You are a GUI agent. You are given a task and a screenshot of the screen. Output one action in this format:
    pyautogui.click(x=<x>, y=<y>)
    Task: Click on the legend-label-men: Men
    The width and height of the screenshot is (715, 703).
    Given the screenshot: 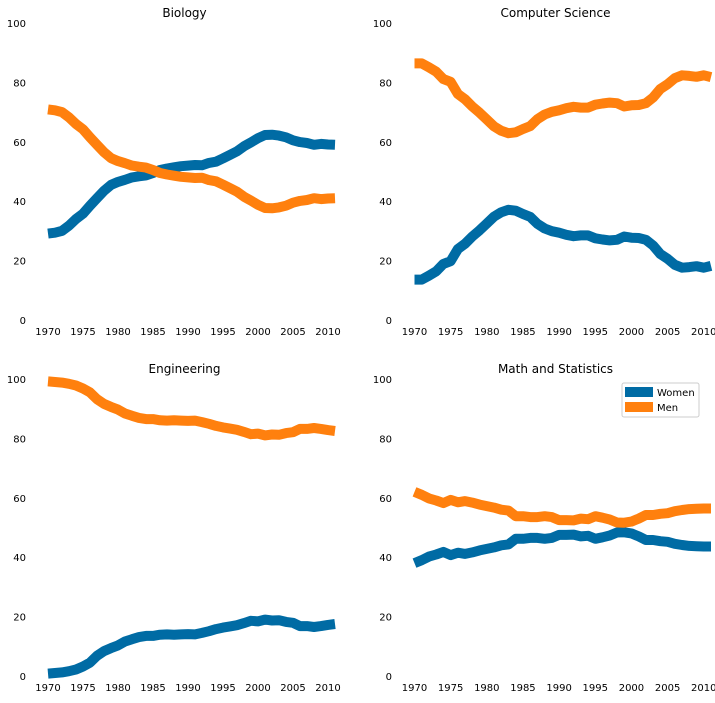 What is the action you would take?
    pyautogui.click(x=667, y=408)
    